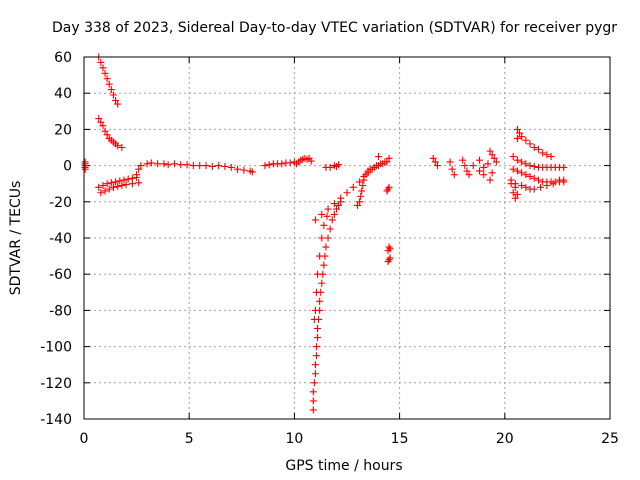  What do you see at coordinates (84, 439) in the screenshot?
I see `x-tick-label: 0` at bounding box center [84, 439].